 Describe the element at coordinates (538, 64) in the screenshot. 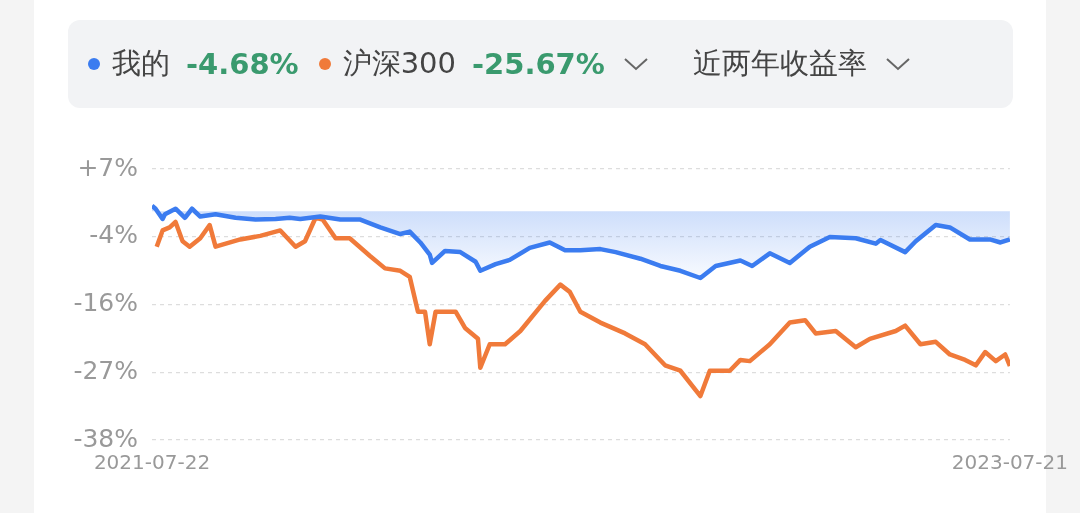

I see `text: -25.67%` at that location.